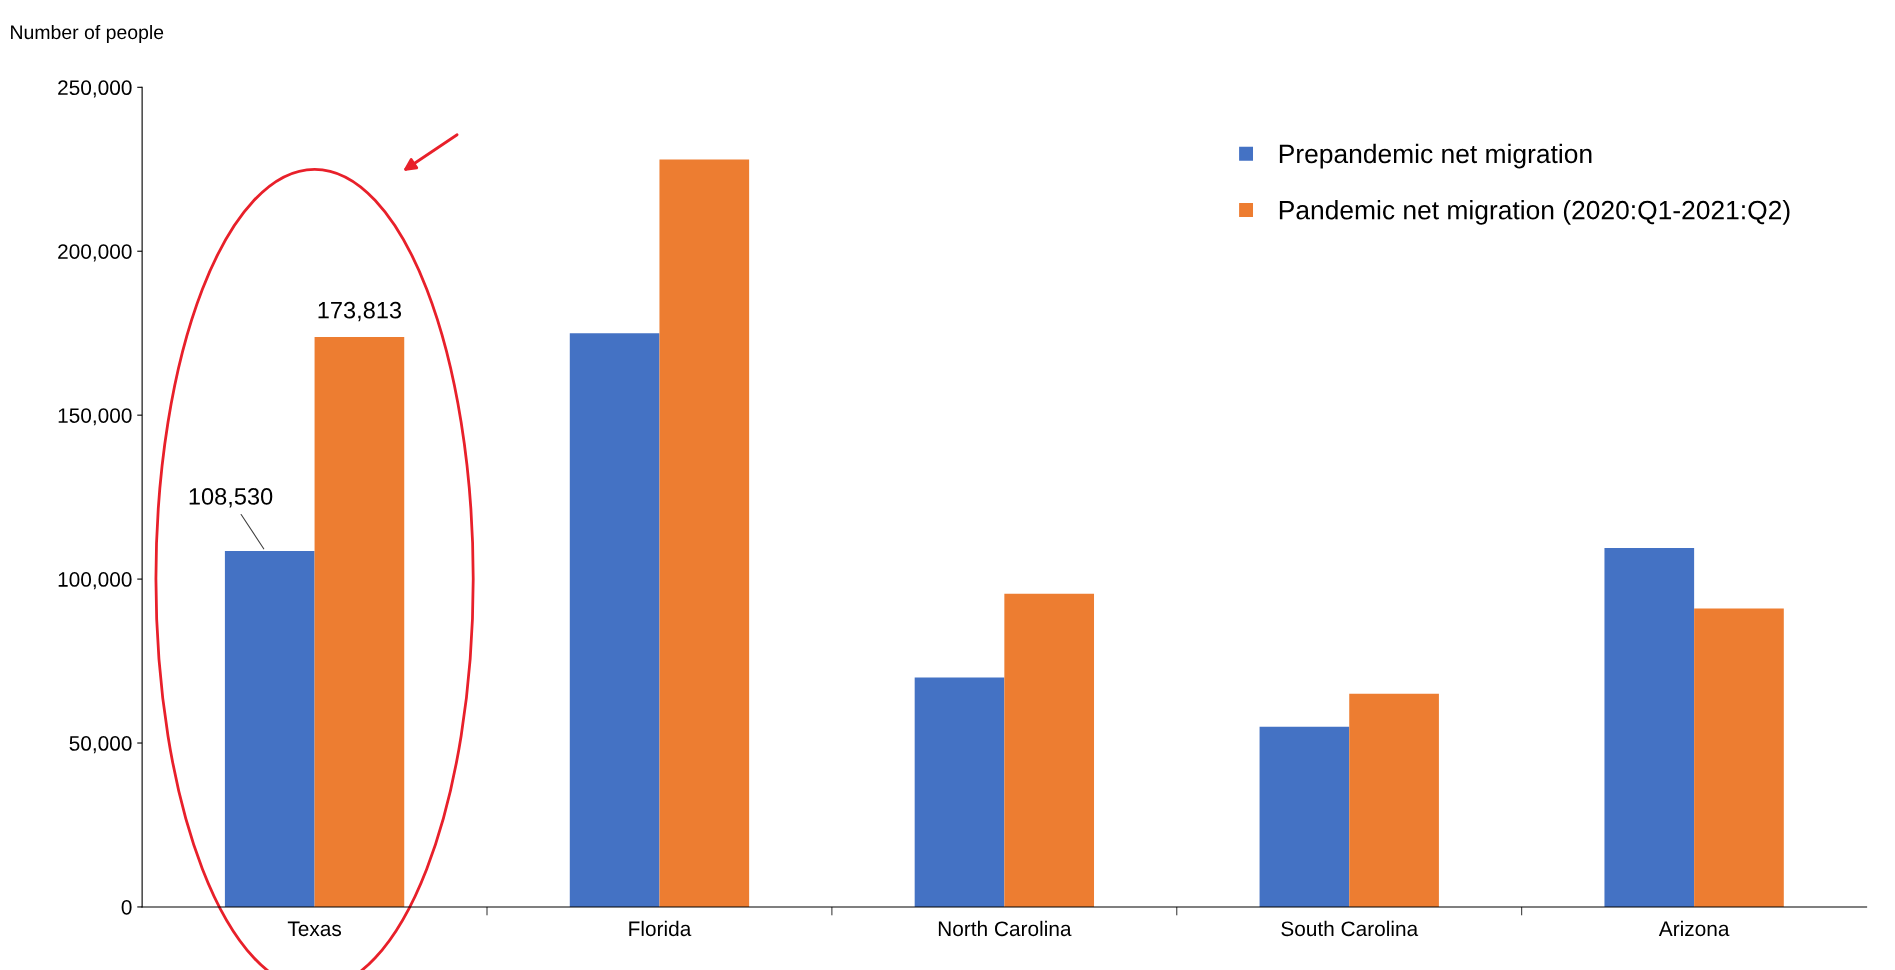 Image resolution: width=1895 pixels, height=970 pixels. Describe the element at coordinates (360, 311) in the screenshot. I see `data-label: 173,813` at that location.